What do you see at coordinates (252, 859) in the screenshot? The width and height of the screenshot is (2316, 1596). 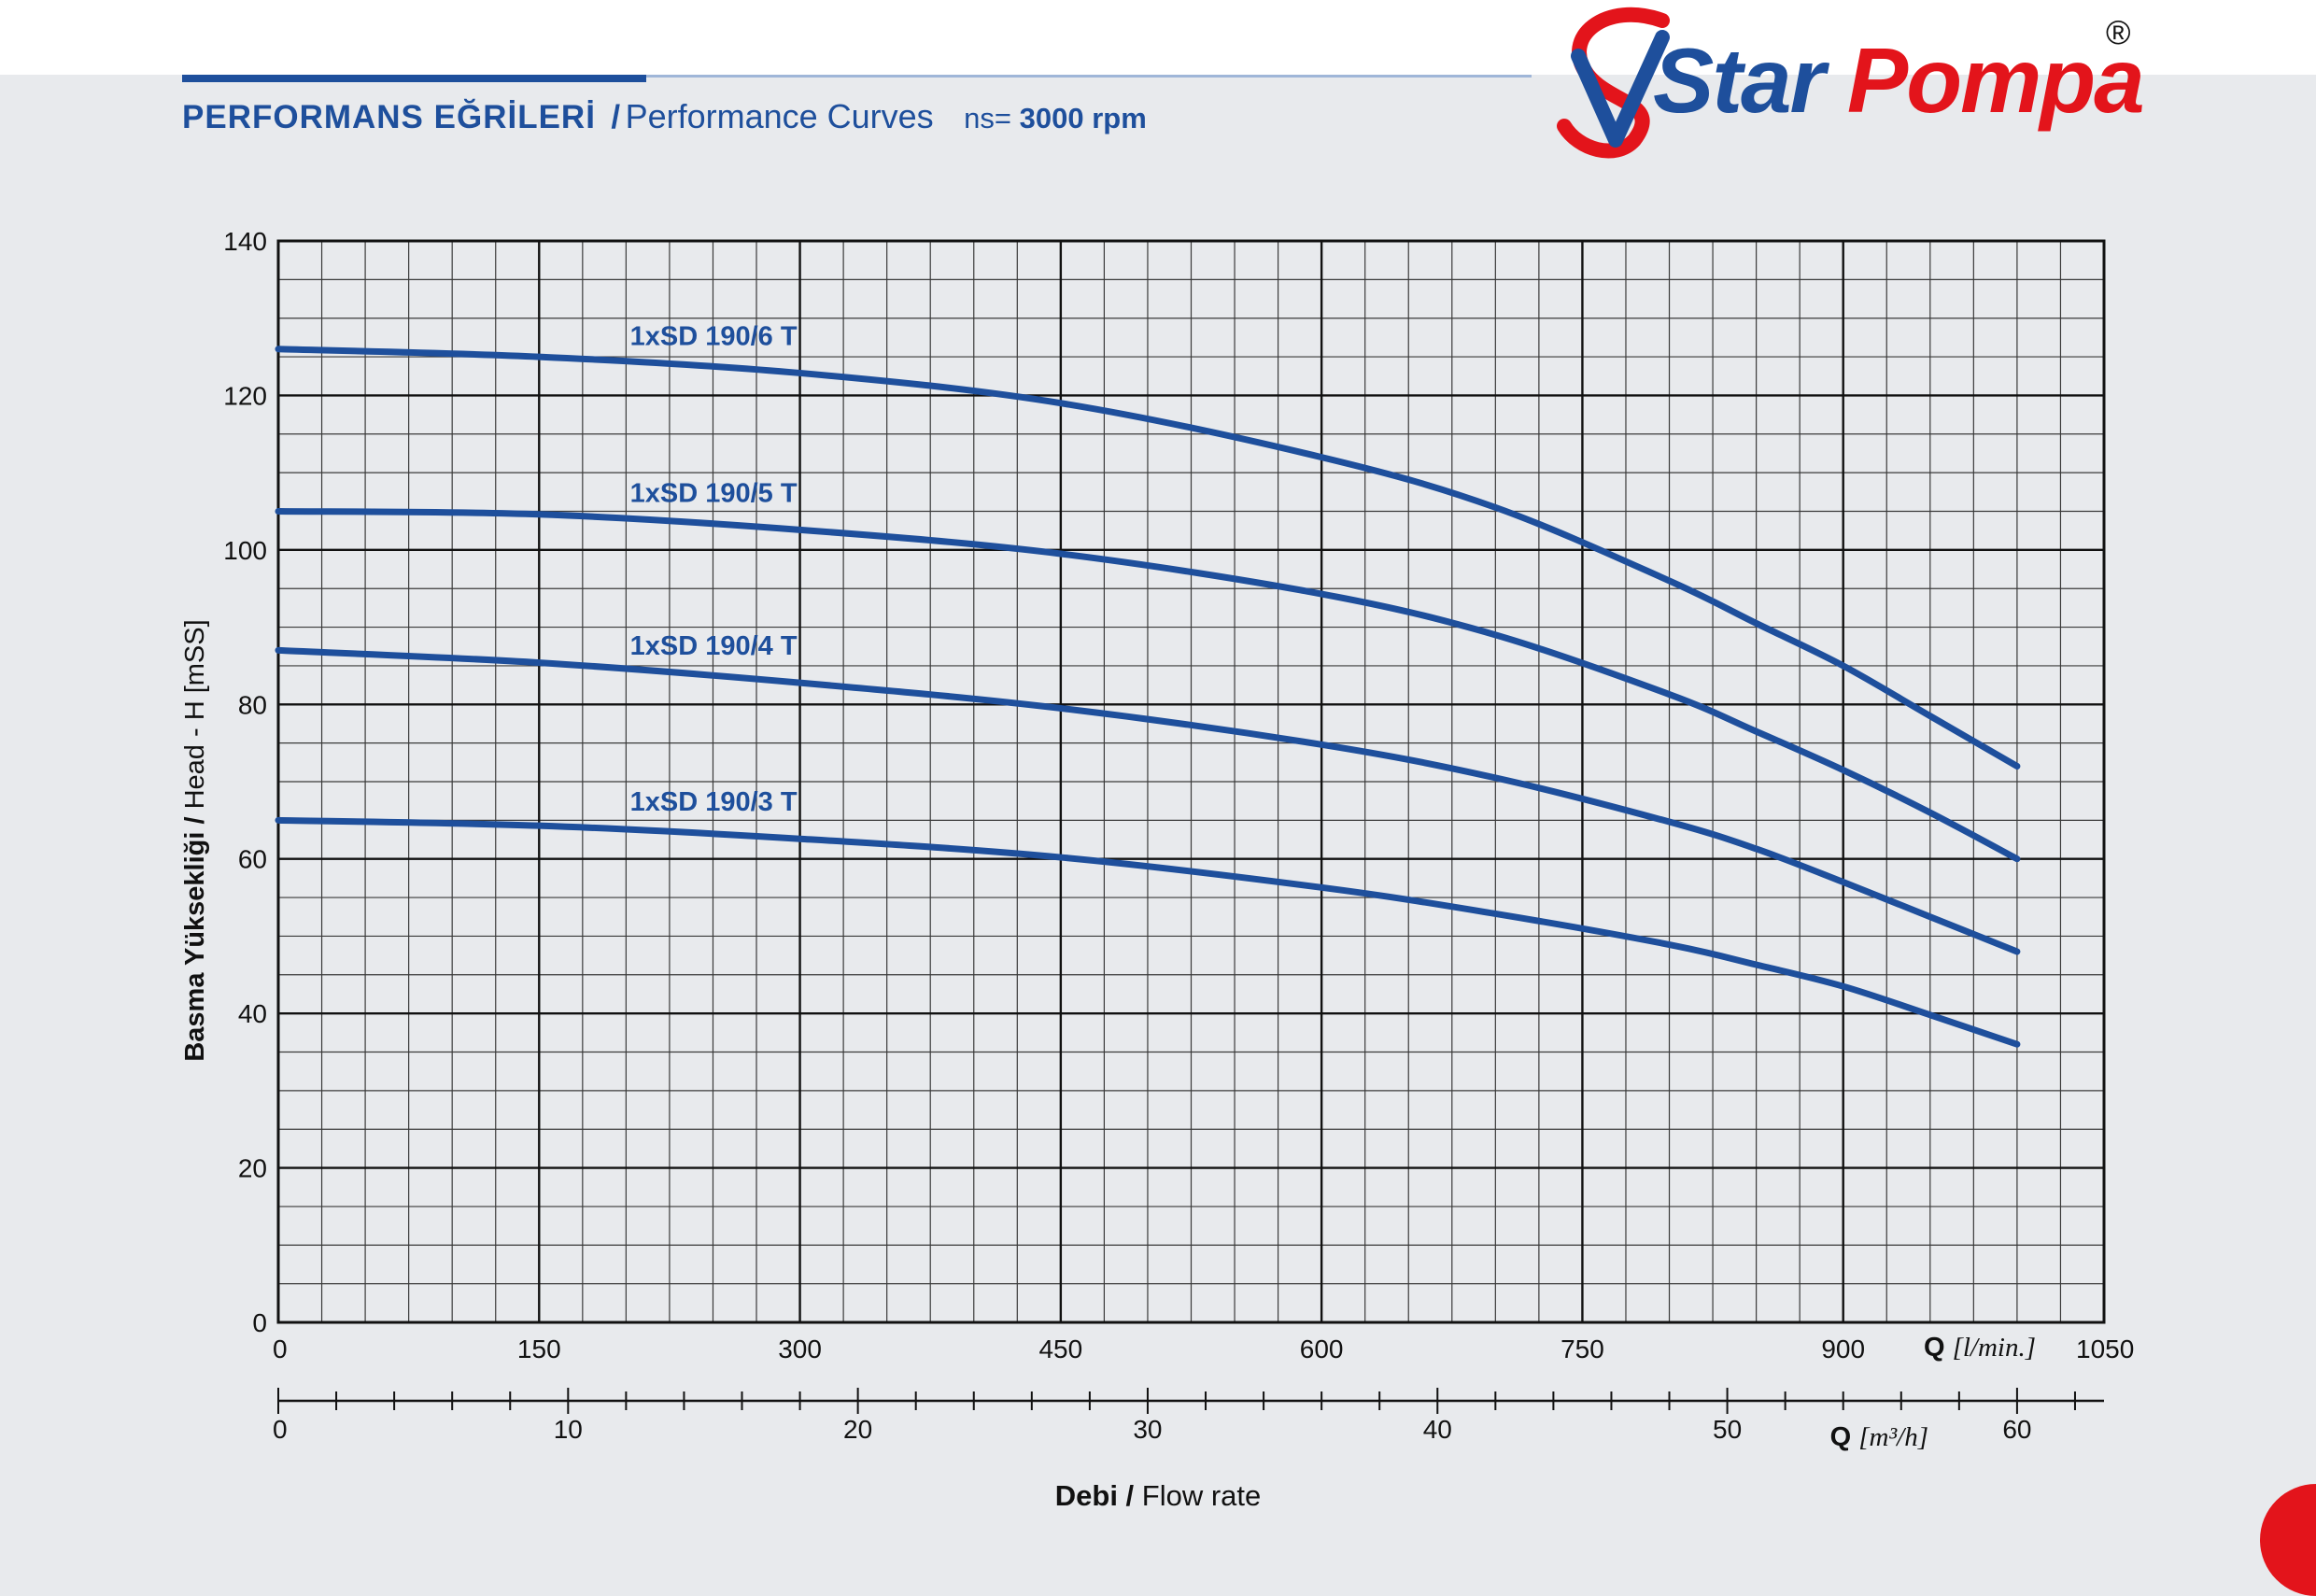 I see `y-tick-label: 60` at bounding box center [252, 859].